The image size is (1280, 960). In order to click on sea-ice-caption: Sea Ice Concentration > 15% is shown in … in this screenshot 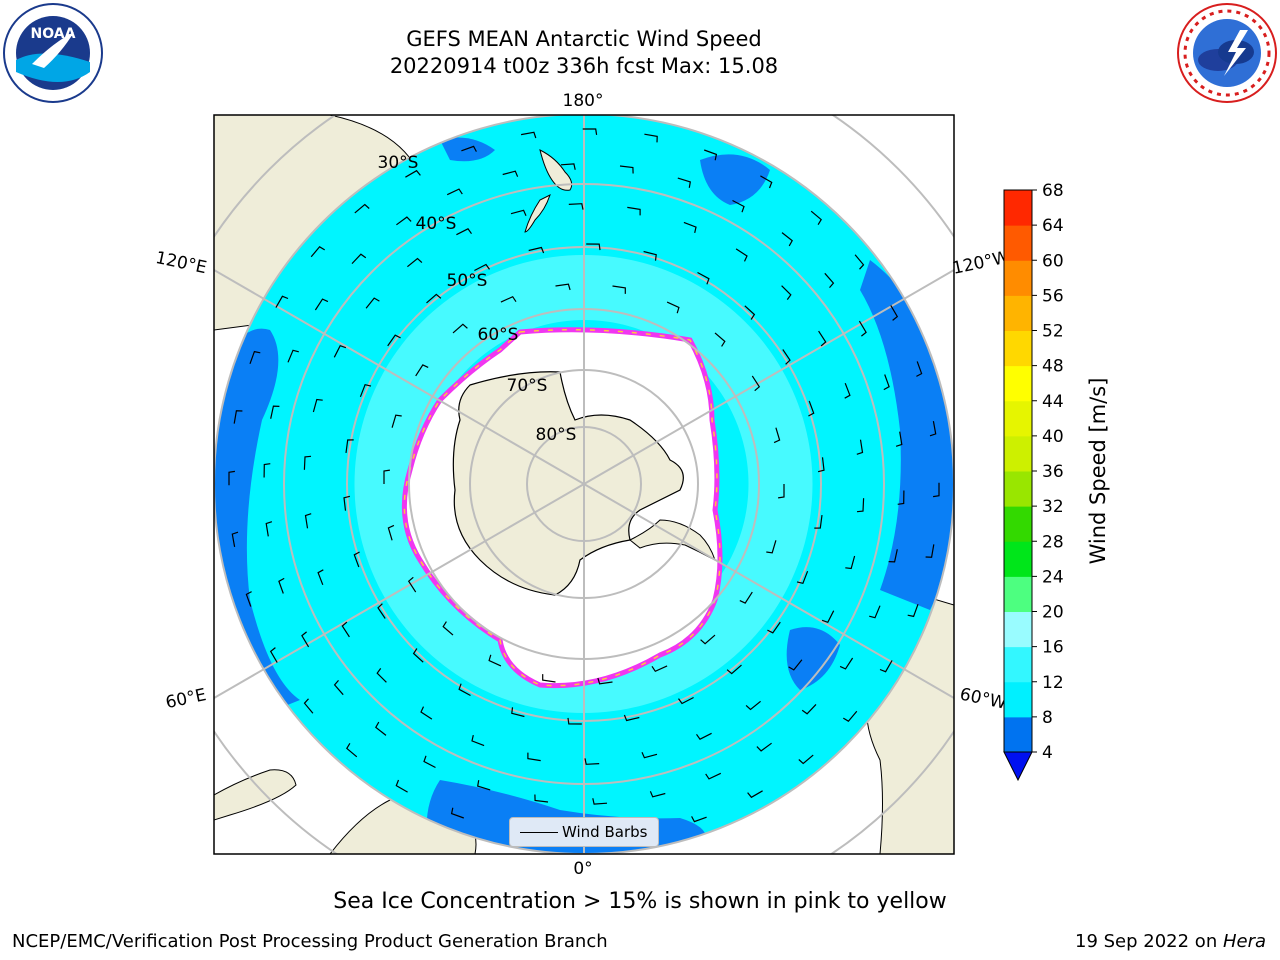, I will do `click(640, 901)`.